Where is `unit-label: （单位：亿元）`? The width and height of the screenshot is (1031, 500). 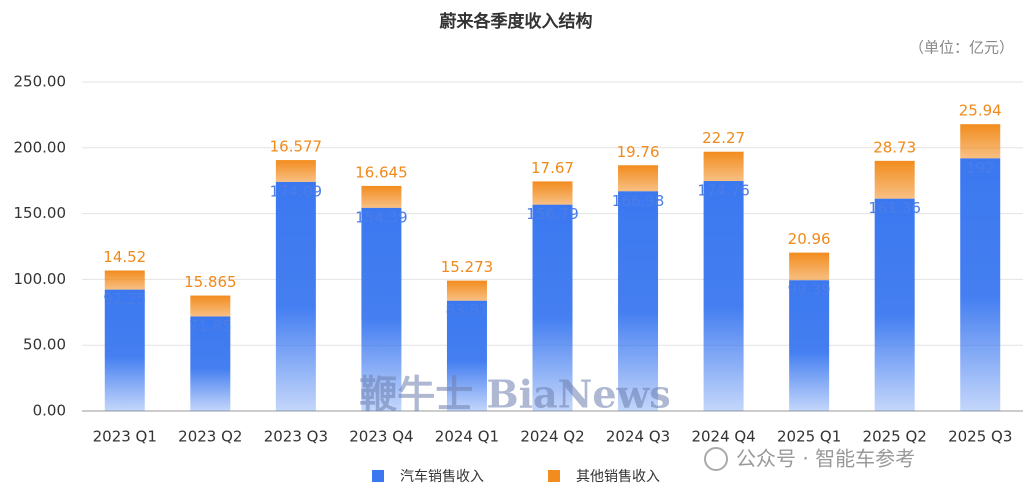
unit-label: （单位：亿元） is located at coordinates (961, 48).